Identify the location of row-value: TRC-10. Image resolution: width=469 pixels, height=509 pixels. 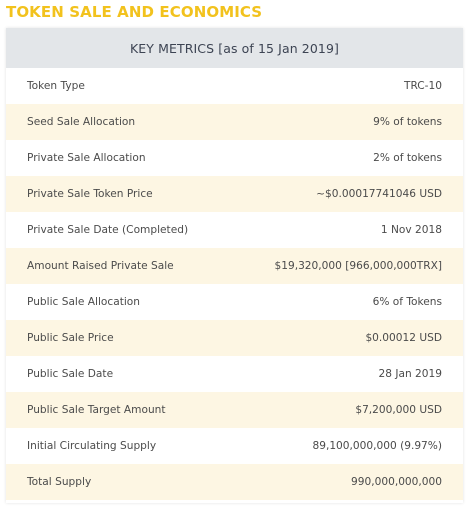
(422, 86).